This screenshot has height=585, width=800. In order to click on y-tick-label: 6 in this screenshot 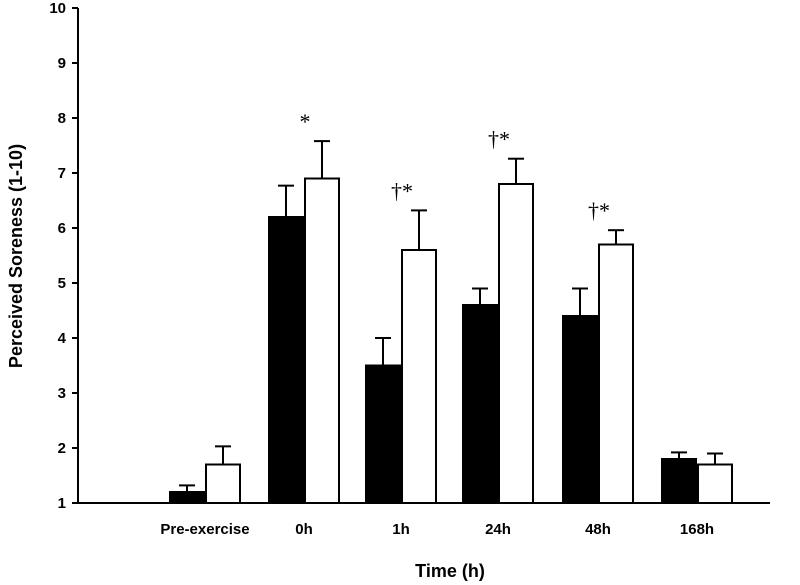, I will do `click(62, 228)`.